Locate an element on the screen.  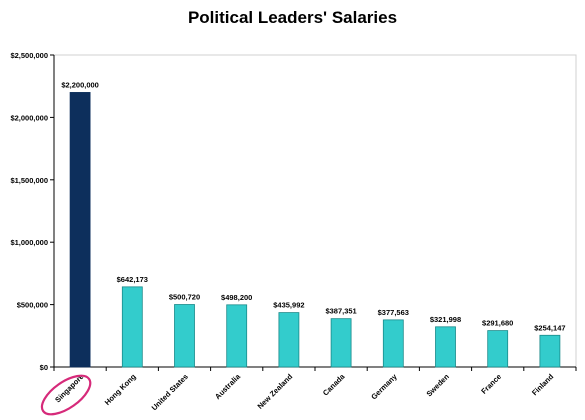
data-label: $498,200 is located at coordinates (236, 297).